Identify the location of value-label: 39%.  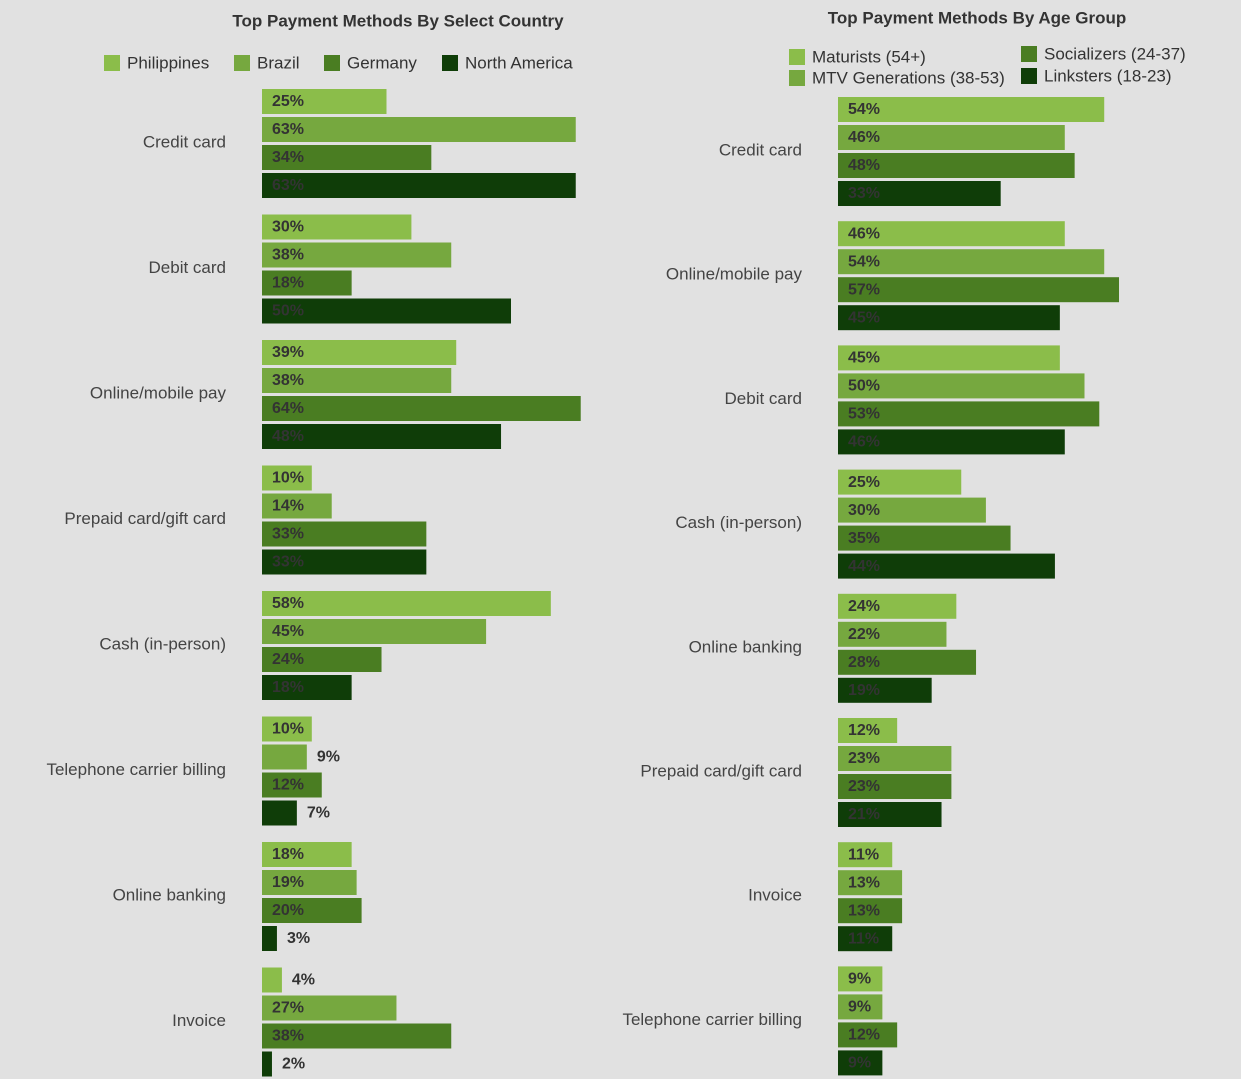
(288, 352).